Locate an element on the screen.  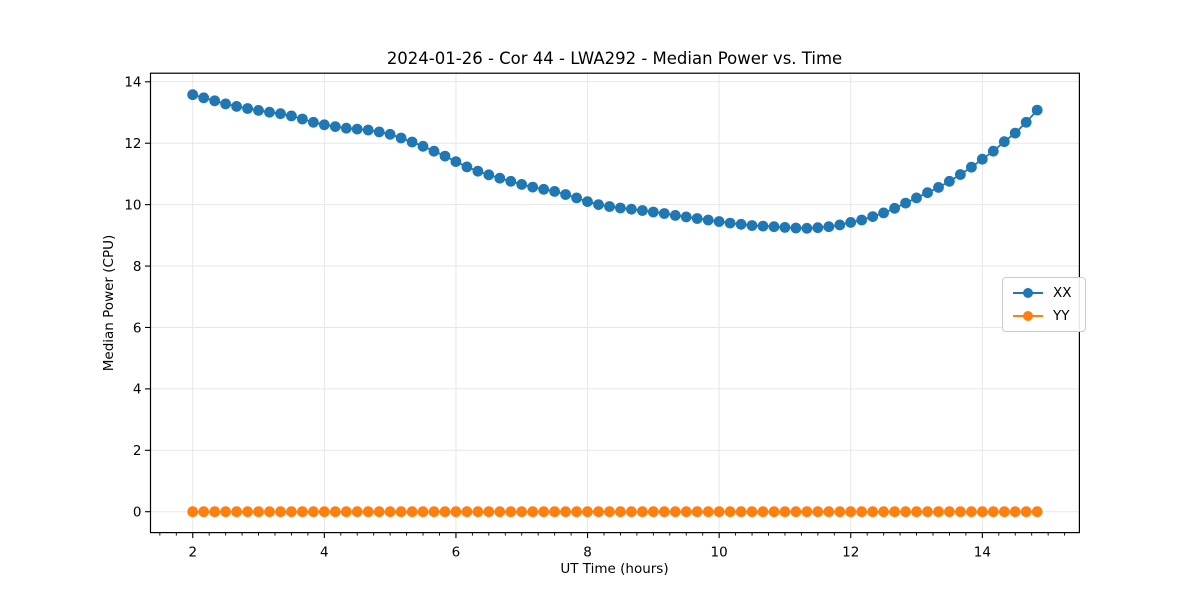
x-tick-label: 4 is located at coordinates (324, 553).